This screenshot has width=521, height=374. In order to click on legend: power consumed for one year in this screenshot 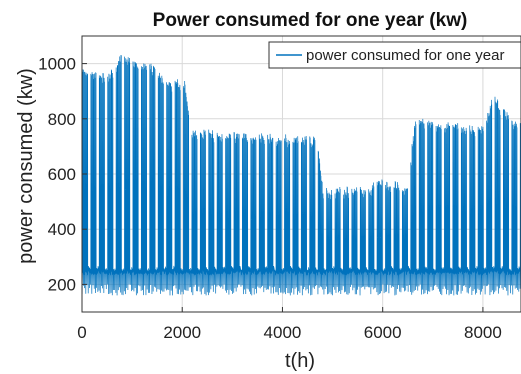, I will do `click(394, 55)`.